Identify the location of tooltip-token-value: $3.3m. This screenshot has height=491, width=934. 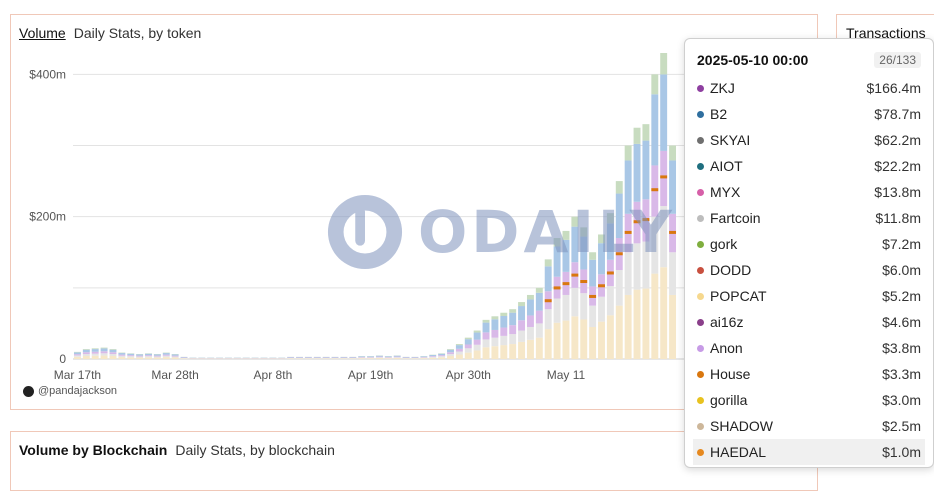
(901, 374).